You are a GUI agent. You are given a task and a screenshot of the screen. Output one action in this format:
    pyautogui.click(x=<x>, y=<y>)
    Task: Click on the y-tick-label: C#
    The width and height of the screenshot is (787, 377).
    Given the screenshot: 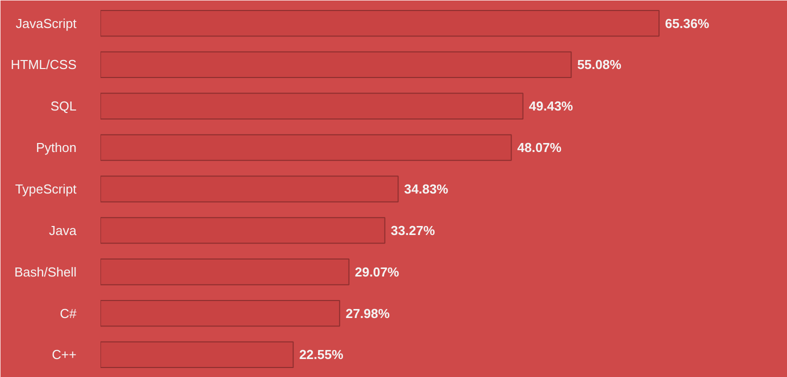 What is the action you would take?
    pyautogui.click(x=69, y=313)
    